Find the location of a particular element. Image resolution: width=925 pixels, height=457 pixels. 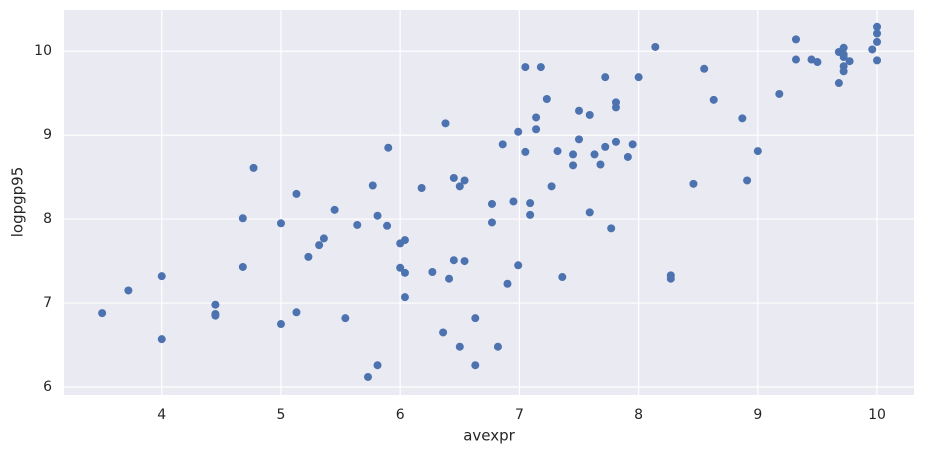

x-tick-label: 9 is located at coordinates (757, 415).